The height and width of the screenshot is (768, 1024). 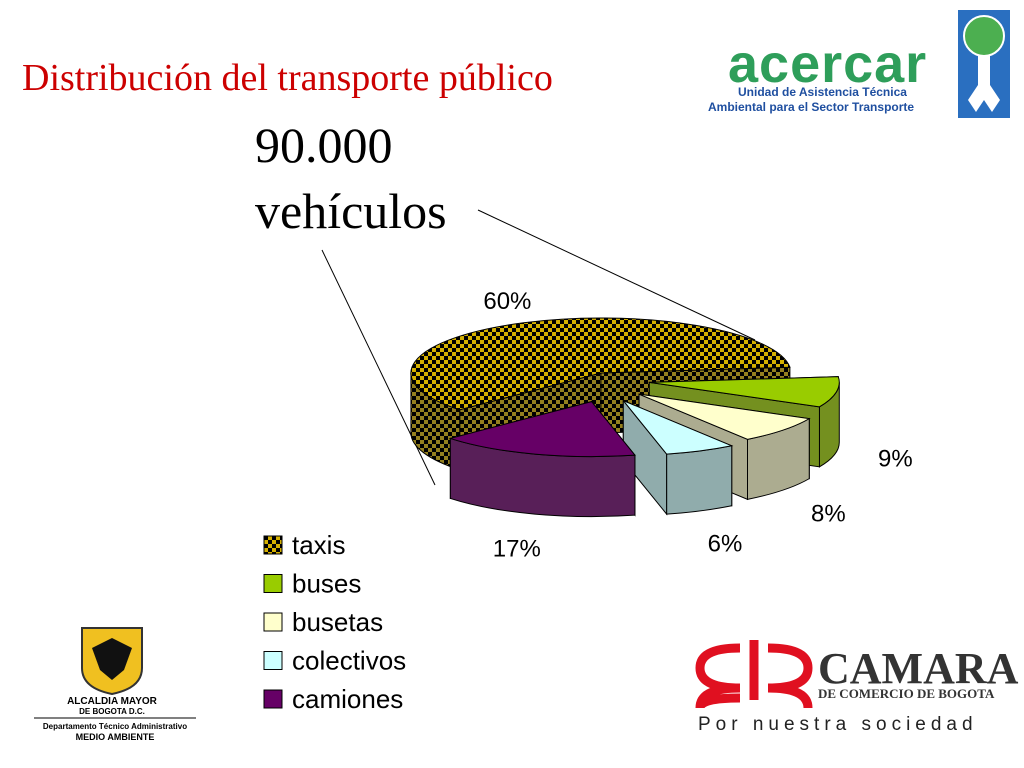 I want to click on logo-text: ALCALDIA MAYOR, so click(x=112, y=701).